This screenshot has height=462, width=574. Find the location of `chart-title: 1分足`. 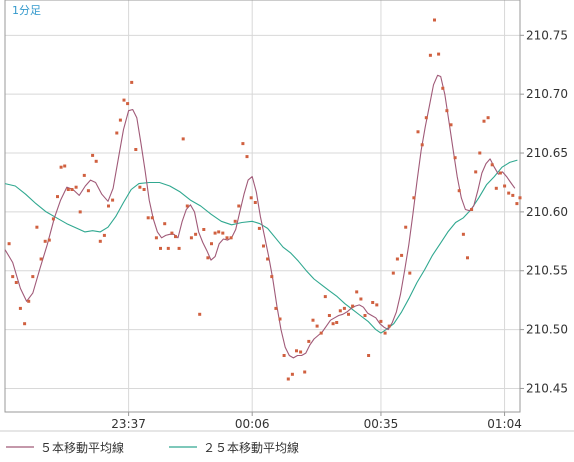

chart-title: 1分足 is located at coordinates (26, 10).